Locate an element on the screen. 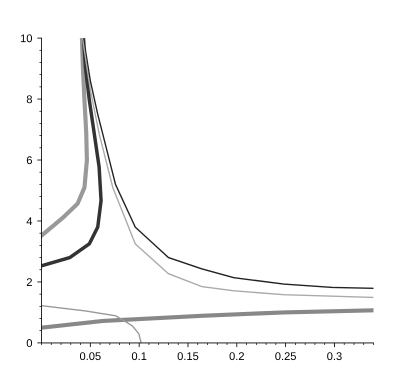 The image size is (415, 381). x-tick-label: 0.1 is located at coordinates (139, 356).